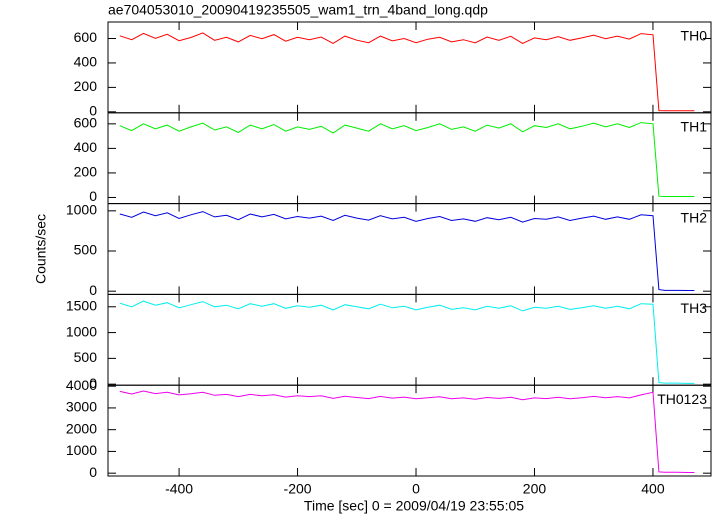 The width and height of the screenshot is (717, 516). Describe the element at coordinates (41, 249) in the screenshot. I see `y-axis-label: Counts/sec` at that location.